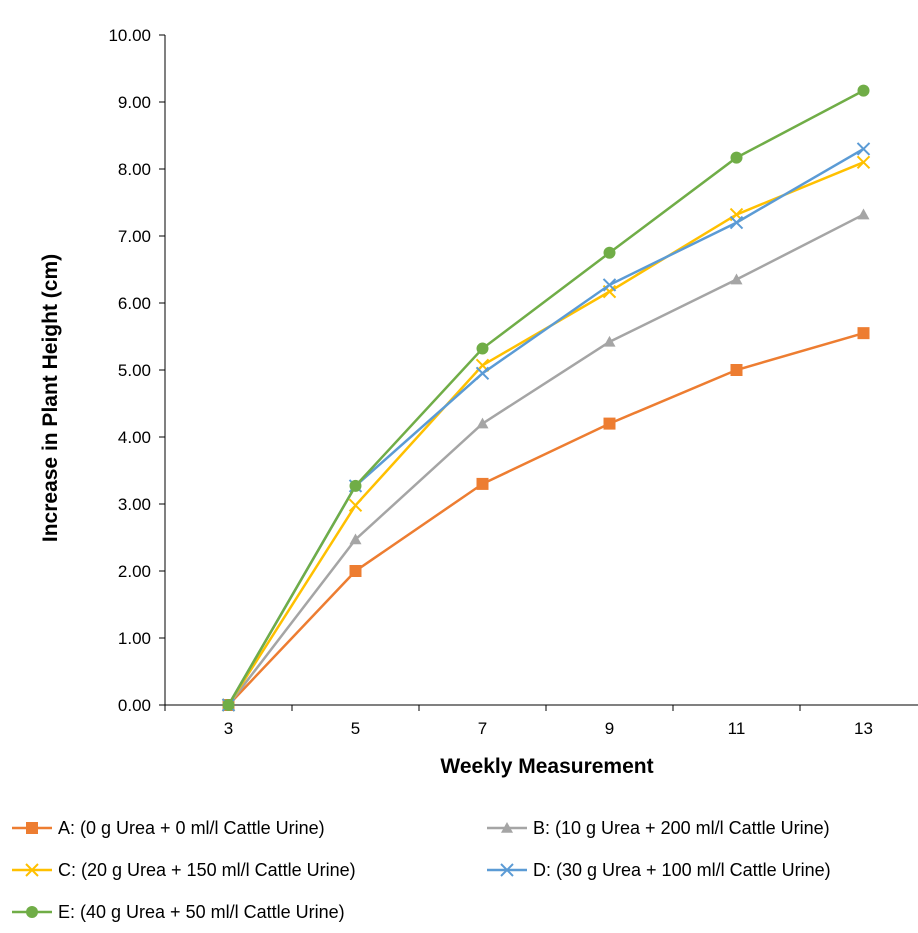 This screenshot has width=918, height=933. I want to click on legend-item: E: (40 g Urea + 50 ml/l Cattle Urine), so click(178, 912).